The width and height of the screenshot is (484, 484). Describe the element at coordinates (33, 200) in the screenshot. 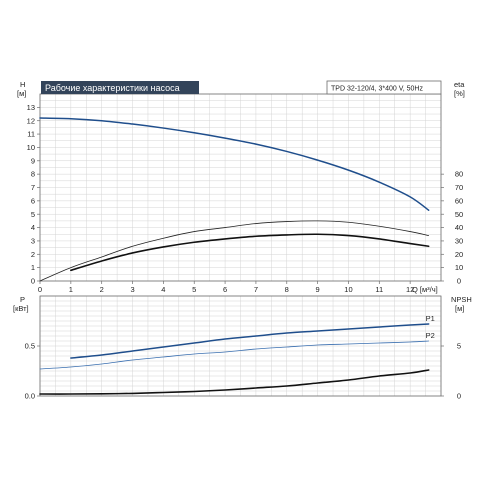

I see `y-tick-label: 6` at that location.